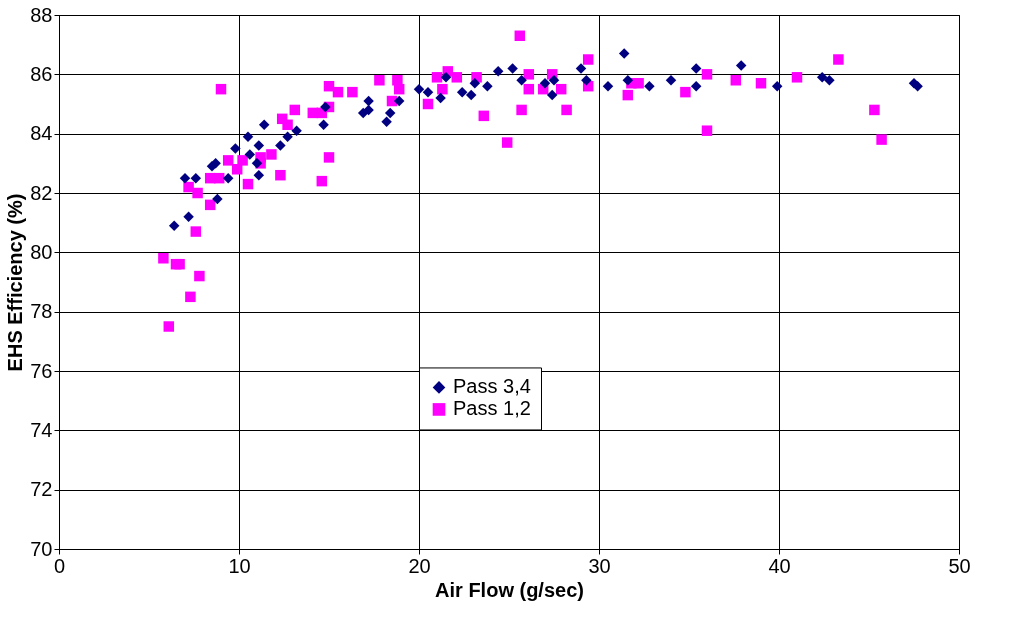 The width and height of the screenshot is (1023, 643). I want to click on y-tick-label: 78, so click(41, 311).